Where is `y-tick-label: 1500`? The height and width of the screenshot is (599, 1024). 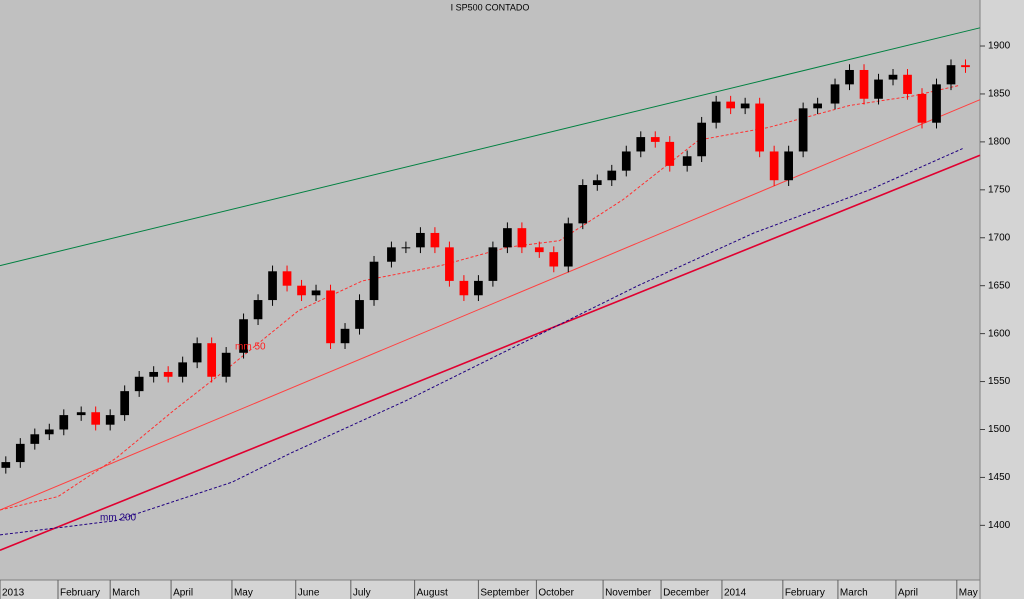
y-tick-label: 1500 is located at coordinates (999, 429).